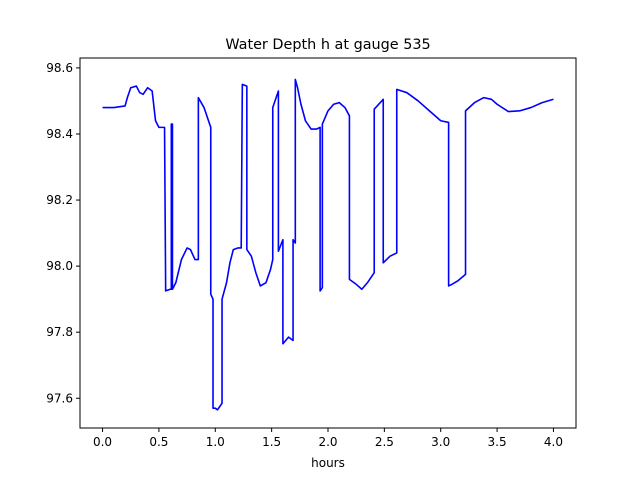 The image size is (640, 480). I want to click on x-tick-label: 3.0, so click(440, 442).